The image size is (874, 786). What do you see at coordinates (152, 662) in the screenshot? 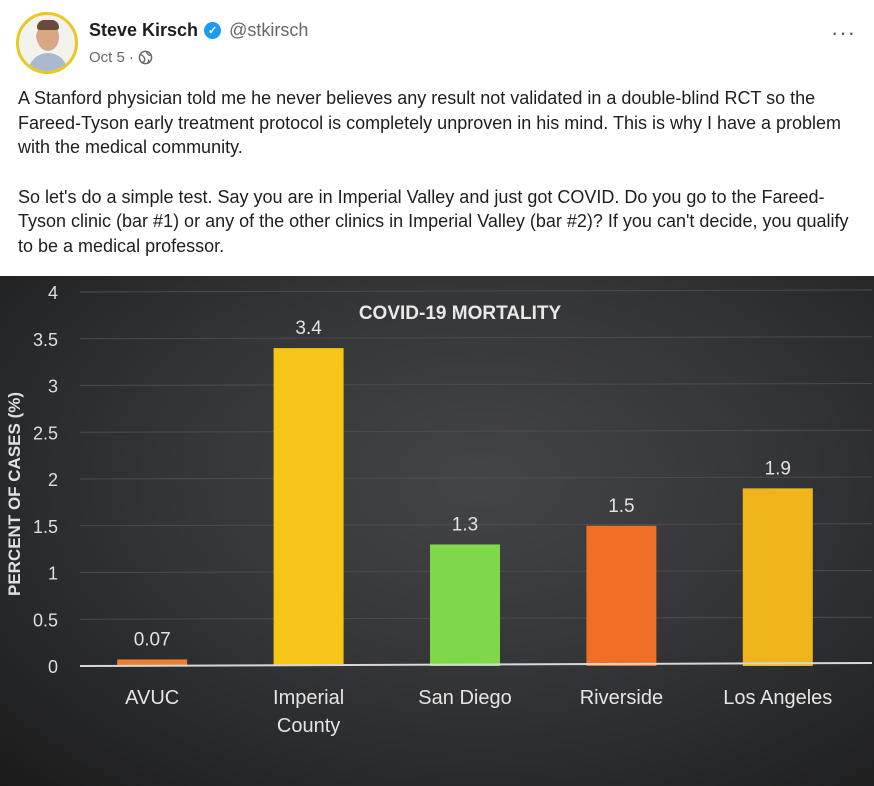
I see `bar-avuc` at bounding box center [152, 662].